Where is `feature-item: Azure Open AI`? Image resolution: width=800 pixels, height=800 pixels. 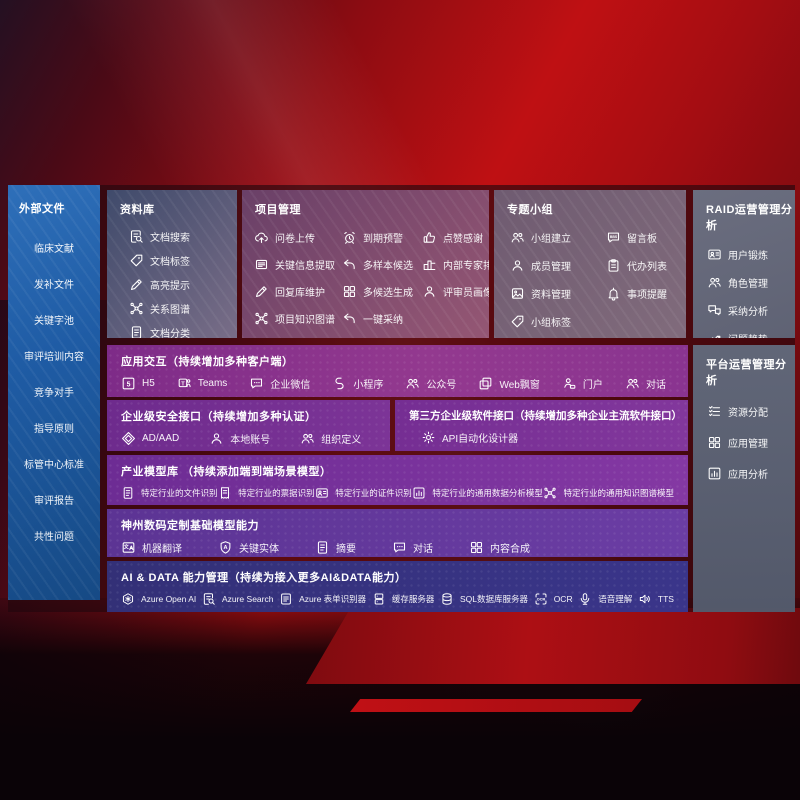
feature-item: Azure Open AI is located at coordinates (158, 599).